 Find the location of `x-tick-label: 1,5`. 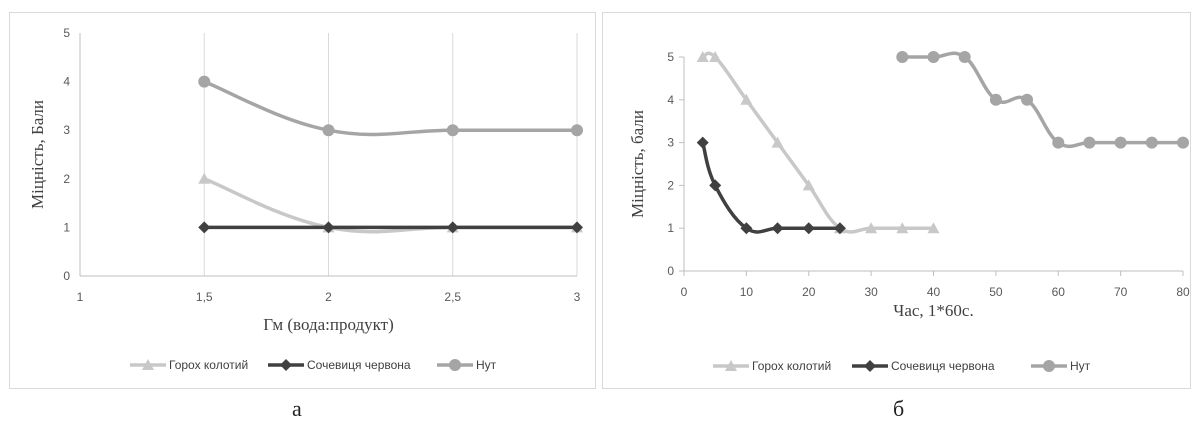

x-tick-label: 1,5 is located at coordinates (204, 297).